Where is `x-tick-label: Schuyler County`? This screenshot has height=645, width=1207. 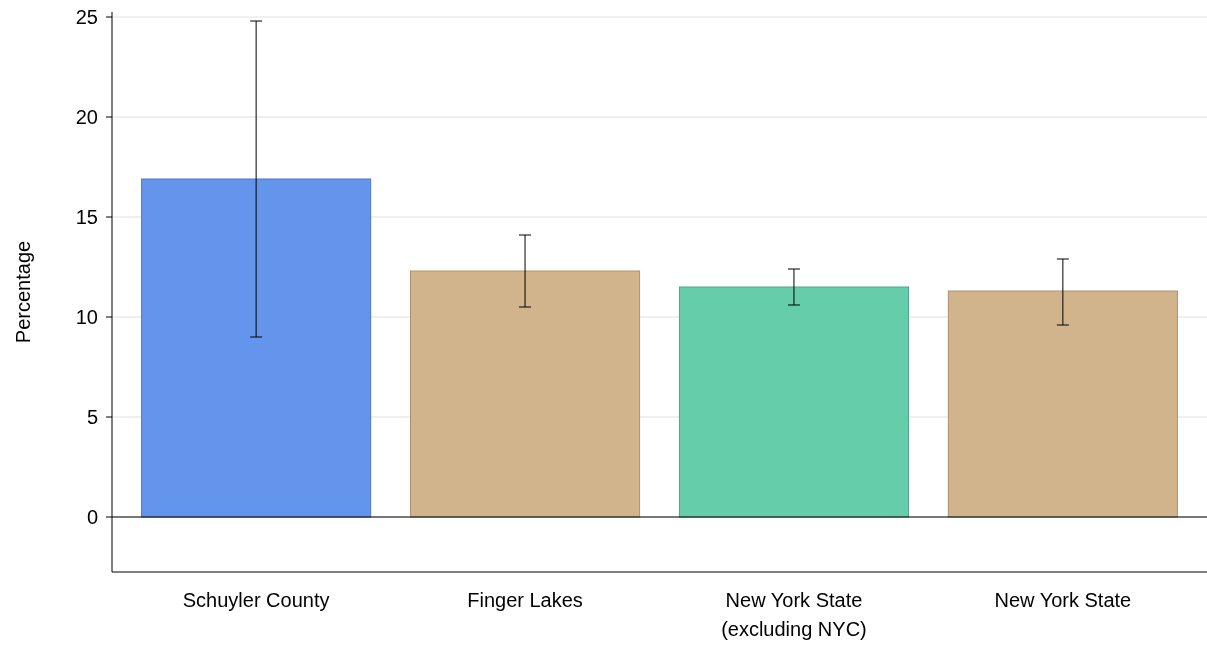
x-tick-label: Schuyler County is located at coordinates (256, 600).